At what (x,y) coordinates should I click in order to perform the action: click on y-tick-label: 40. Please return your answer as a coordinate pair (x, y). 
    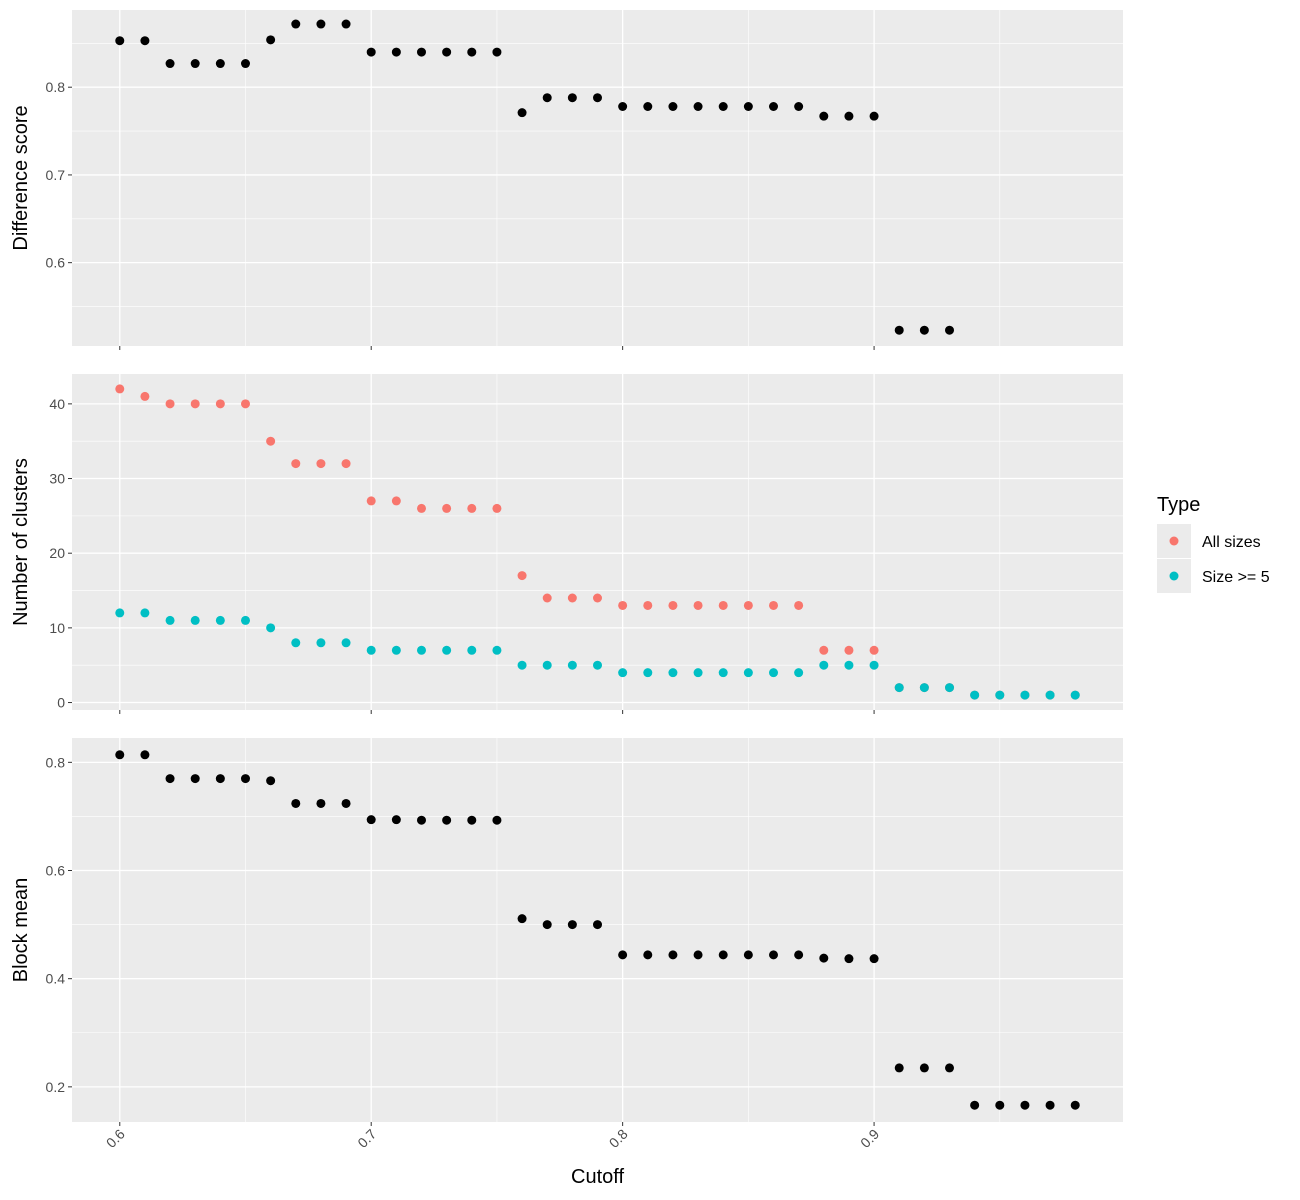
    Looking at the image, I should click on (57, 404).